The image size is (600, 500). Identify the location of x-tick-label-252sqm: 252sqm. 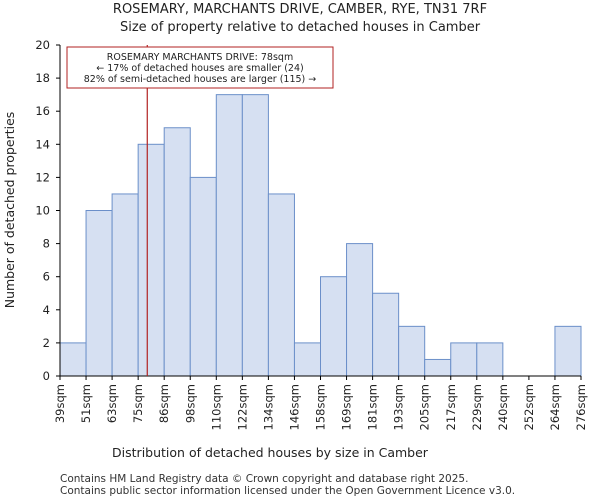
(529, 407).